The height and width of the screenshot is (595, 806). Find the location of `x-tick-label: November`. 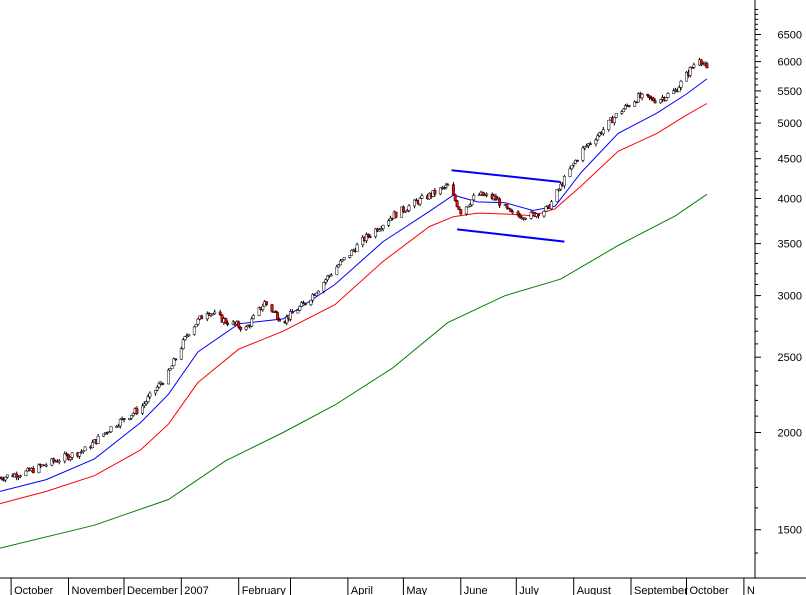

x-tick-label: November is located at coordinates (97, 590).